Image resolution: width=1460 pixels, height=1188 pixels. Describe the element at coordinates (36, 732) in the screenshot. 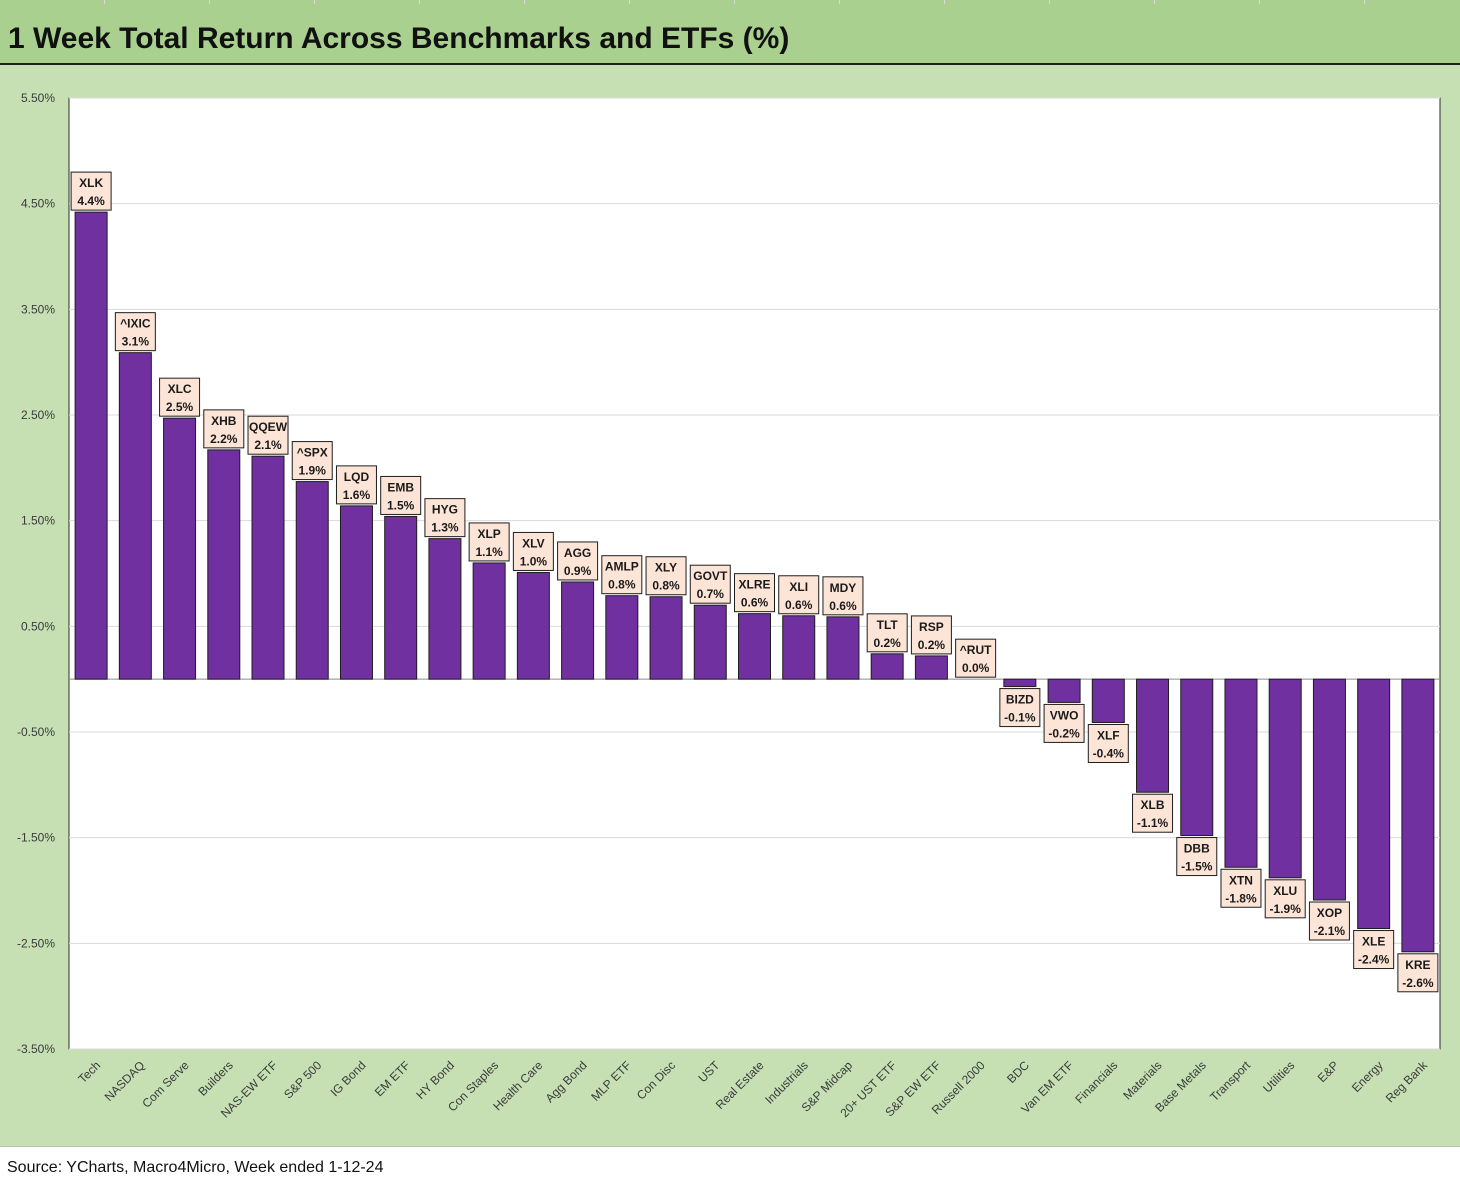

I see `y-tick-label: -0.50%` at that location.